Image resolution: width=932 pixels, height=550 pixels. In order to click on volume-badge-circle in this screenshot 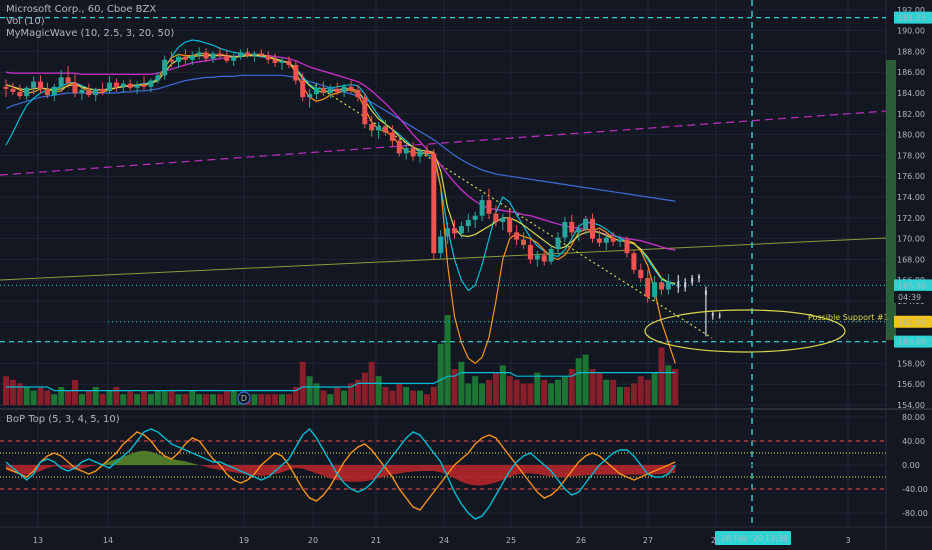, I will do `click(244, 398)`.